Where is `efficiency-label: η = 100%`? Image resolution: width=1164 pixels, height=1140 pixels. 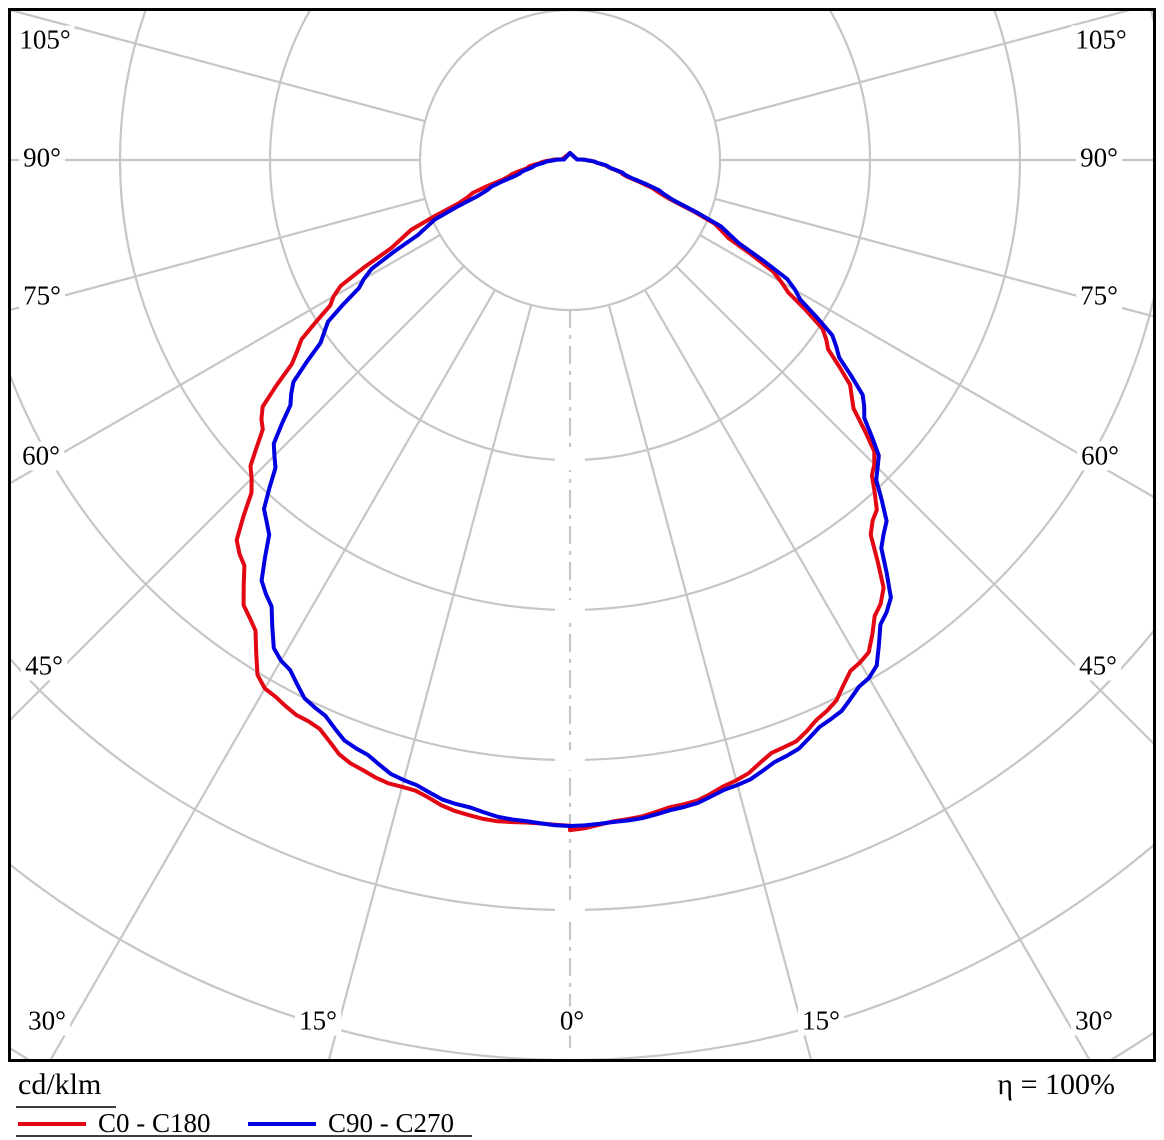 efficiency-label: η = 100% is located at coordinates (1056, 1084).